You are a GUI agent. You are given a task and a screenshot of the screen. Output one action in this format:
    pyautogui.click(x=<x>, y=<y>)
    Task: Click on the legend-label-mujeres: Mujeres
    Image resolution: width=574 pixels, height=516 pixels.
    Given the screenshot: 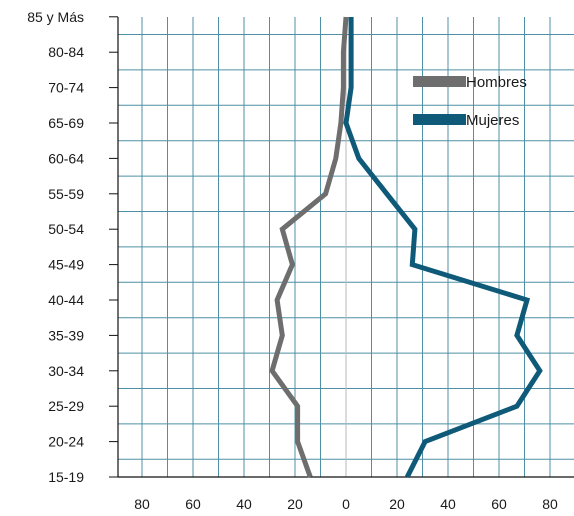 What is the action you would take?
    pyautogui.click(x=492, y=120)
    